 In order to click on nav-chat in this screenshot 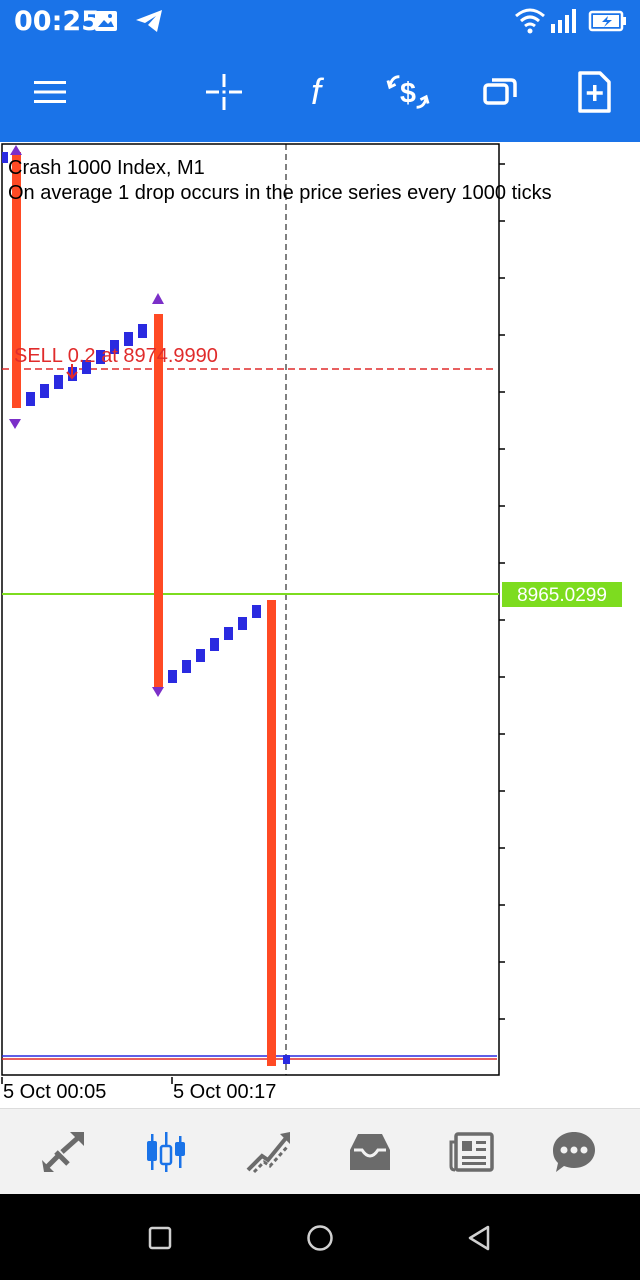, I will do `click(574, 1152)`.